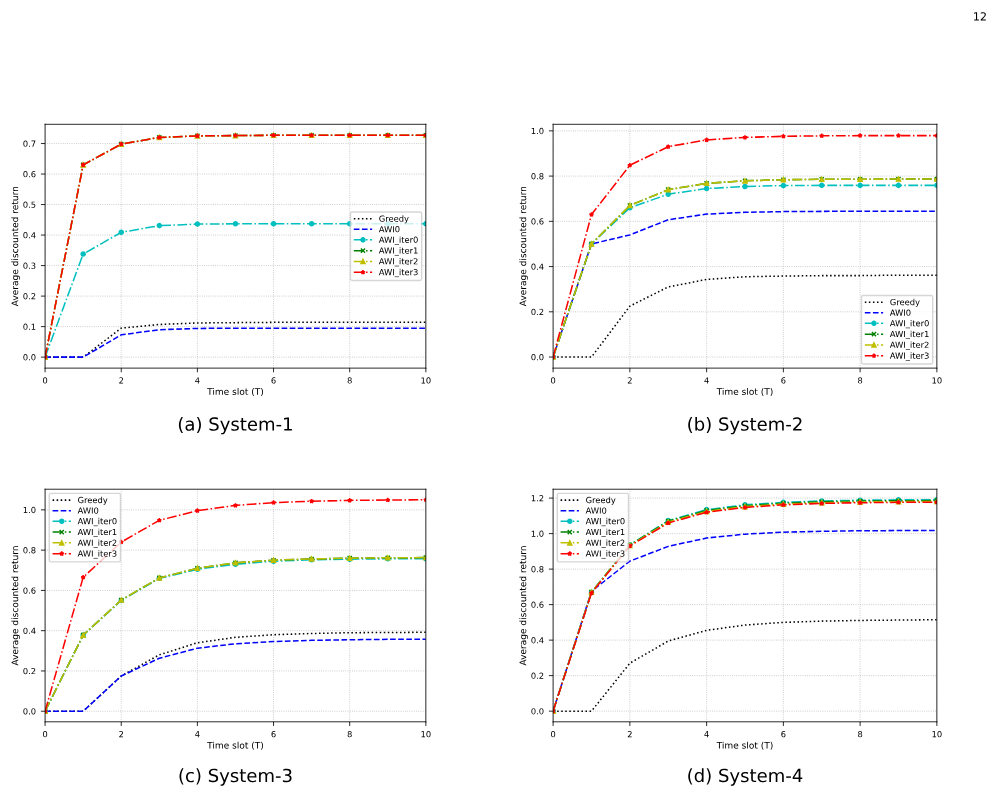  Describe the element at coordinates (29, 326) in the screenshot. I see `y-tick-label: 0.1` at that location.